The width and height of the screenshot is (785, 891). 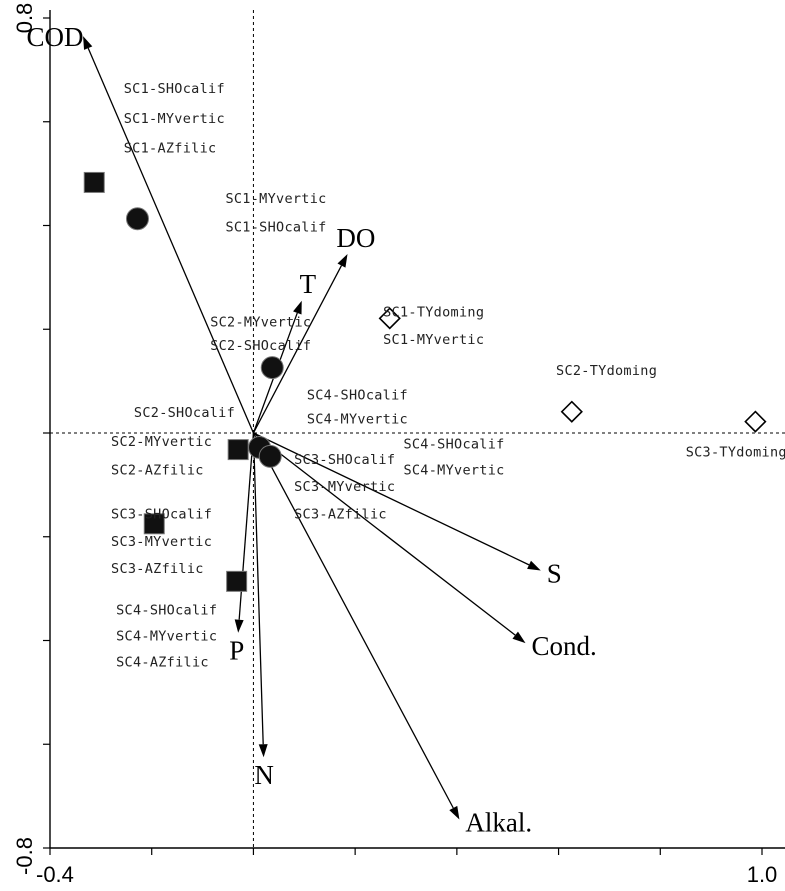 What do you see at coordinates (308, 284) in the screenshot?
I see `vector-label: T` at bounding box center [308, 284].